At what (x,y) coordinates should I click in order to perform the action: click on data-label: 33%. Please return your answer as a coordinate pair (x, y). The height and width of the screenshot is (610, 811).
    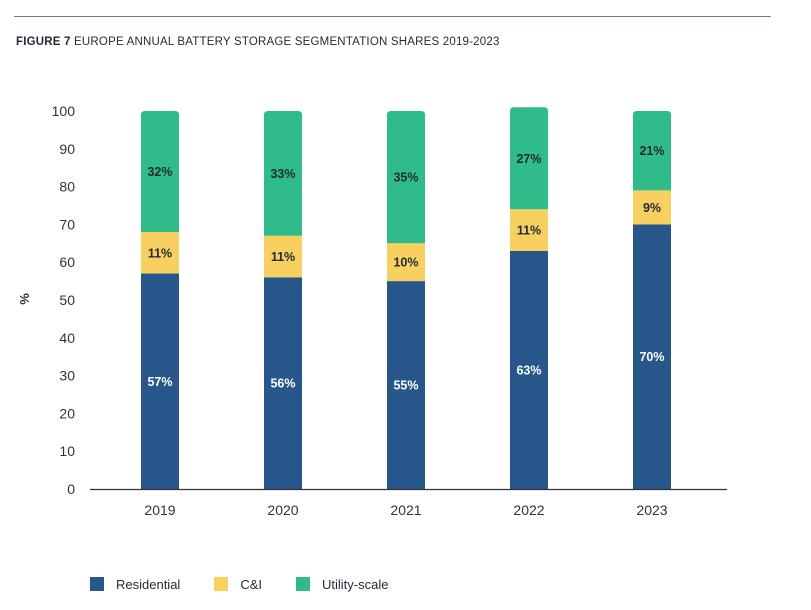
    Looking at the image, I should click on (282, 174).